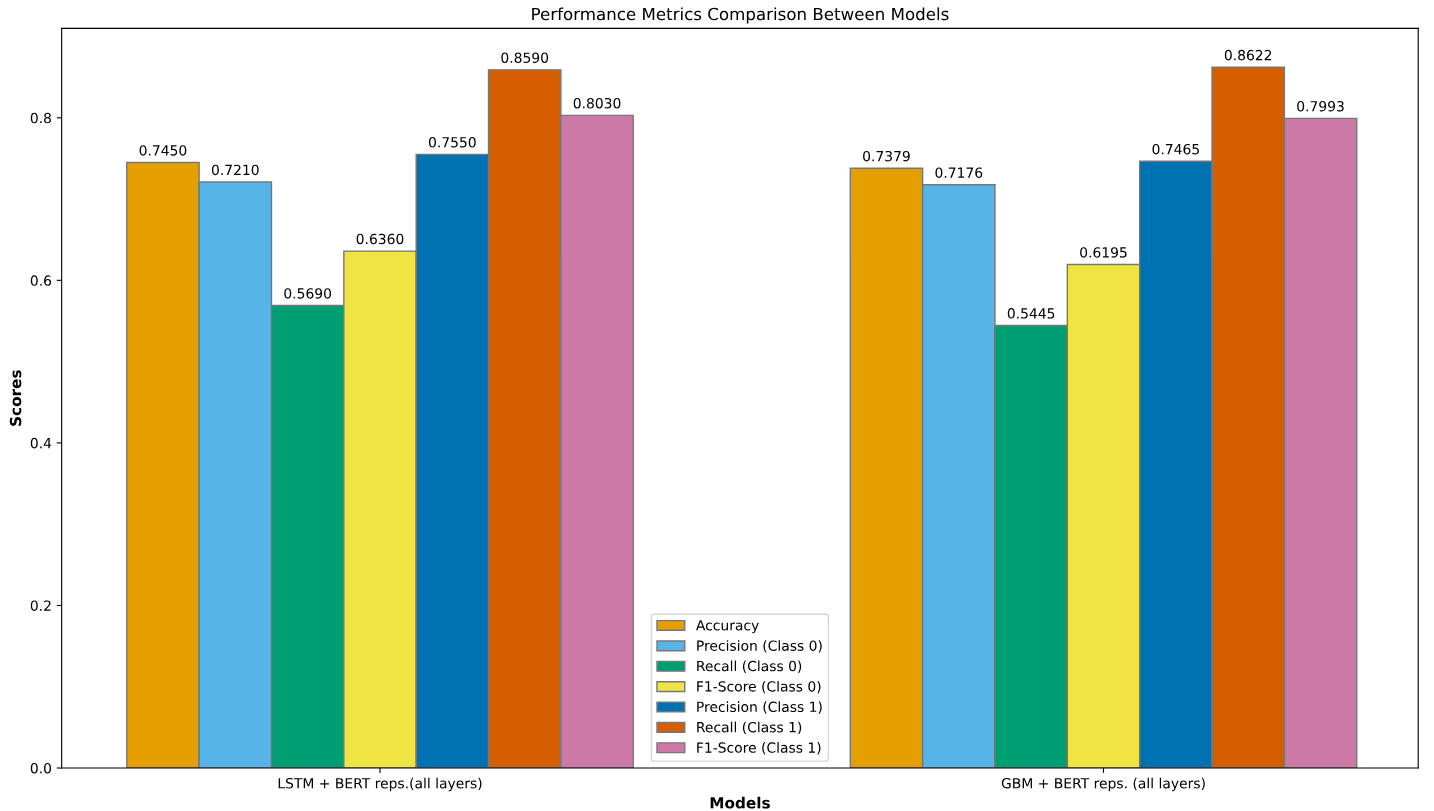 The width and height of the screenshot is (1434, 811). What do you see at coordinates (749, 728) in the screenshot?
I see `legend-label: Recall (Class 1)` at bounding box center [749, 728].